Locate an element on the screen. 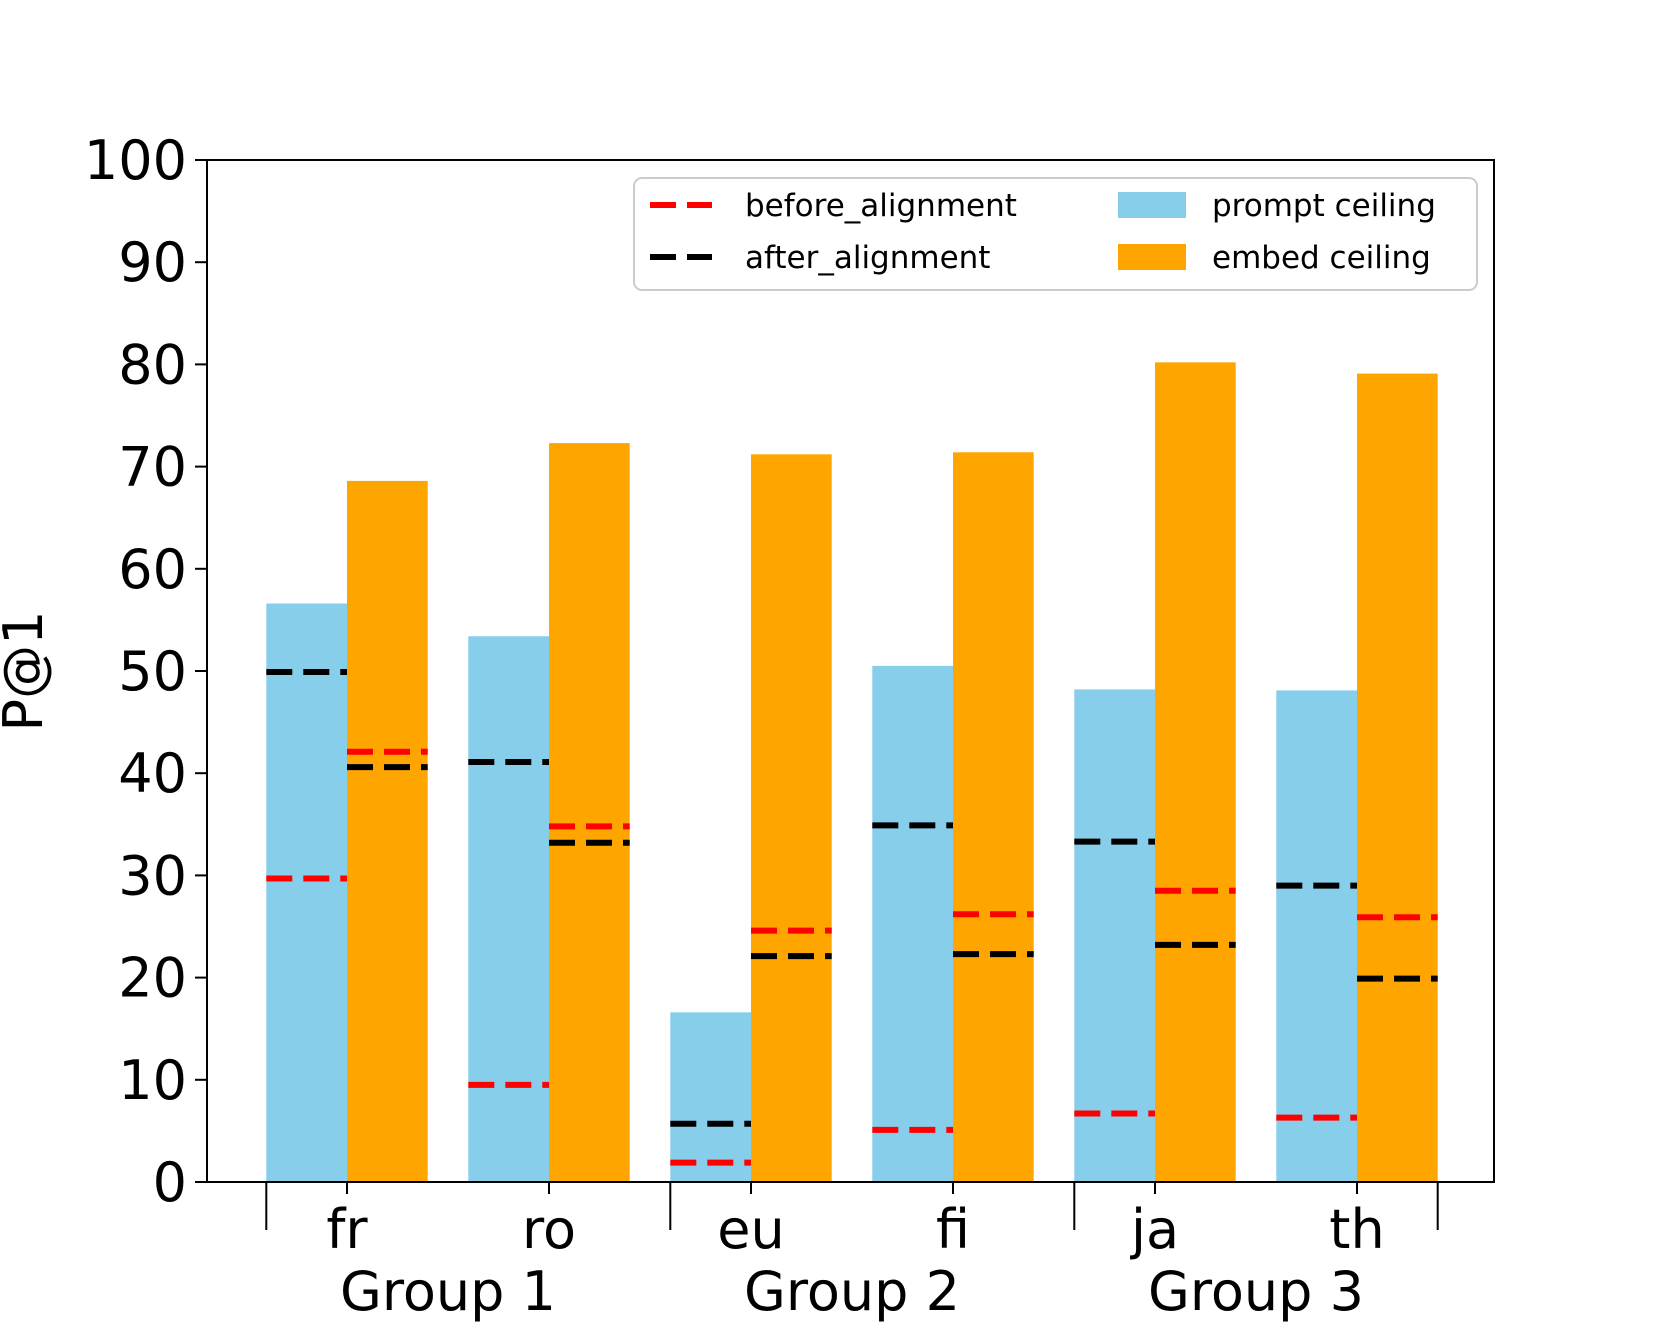 The height and width of the screenshot is (1329, 1661). x-tick-label-fi: fi is located at coordinates (953, 1229).